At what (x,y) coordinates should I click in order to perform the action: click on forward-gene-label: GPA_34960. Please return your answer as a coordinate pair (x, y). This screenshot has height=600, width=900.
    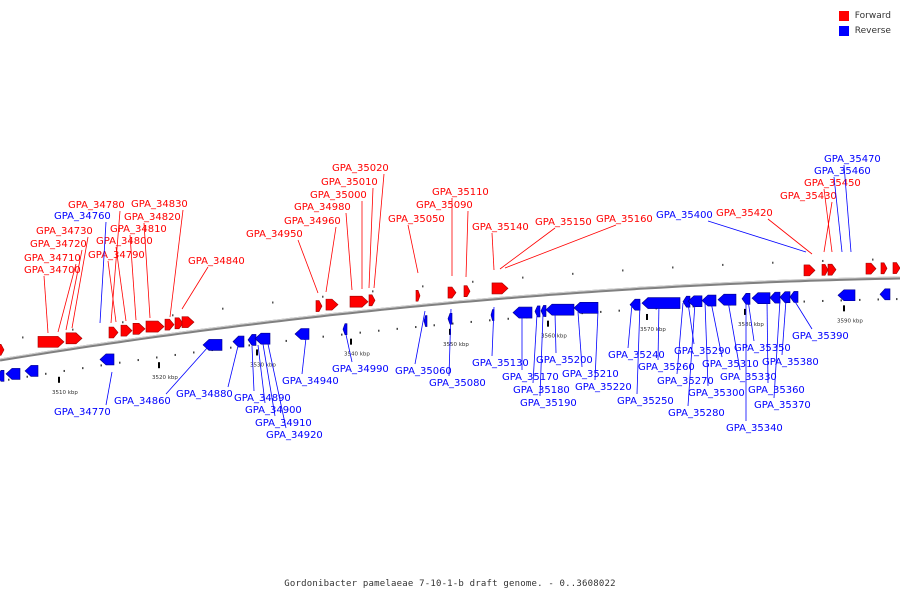
    Looking at the image, I should click on (312, 221).